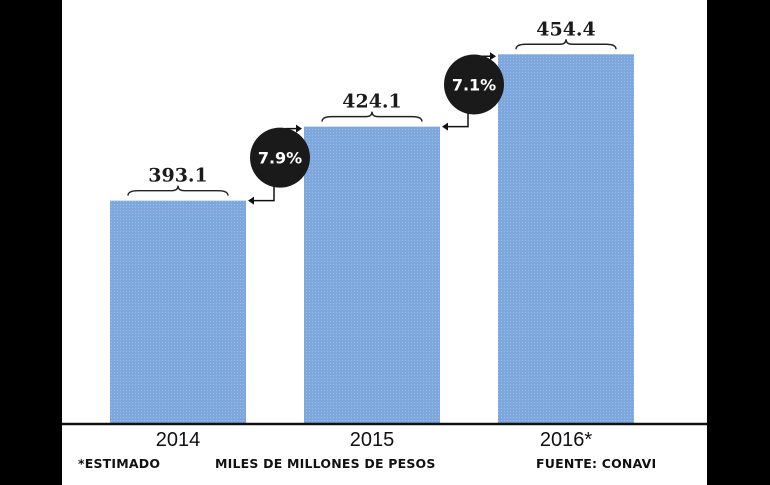 The image size is (770, 485). Describe the element at coordinates (738, 242) in the screenshot. I see `right-border` at that location.